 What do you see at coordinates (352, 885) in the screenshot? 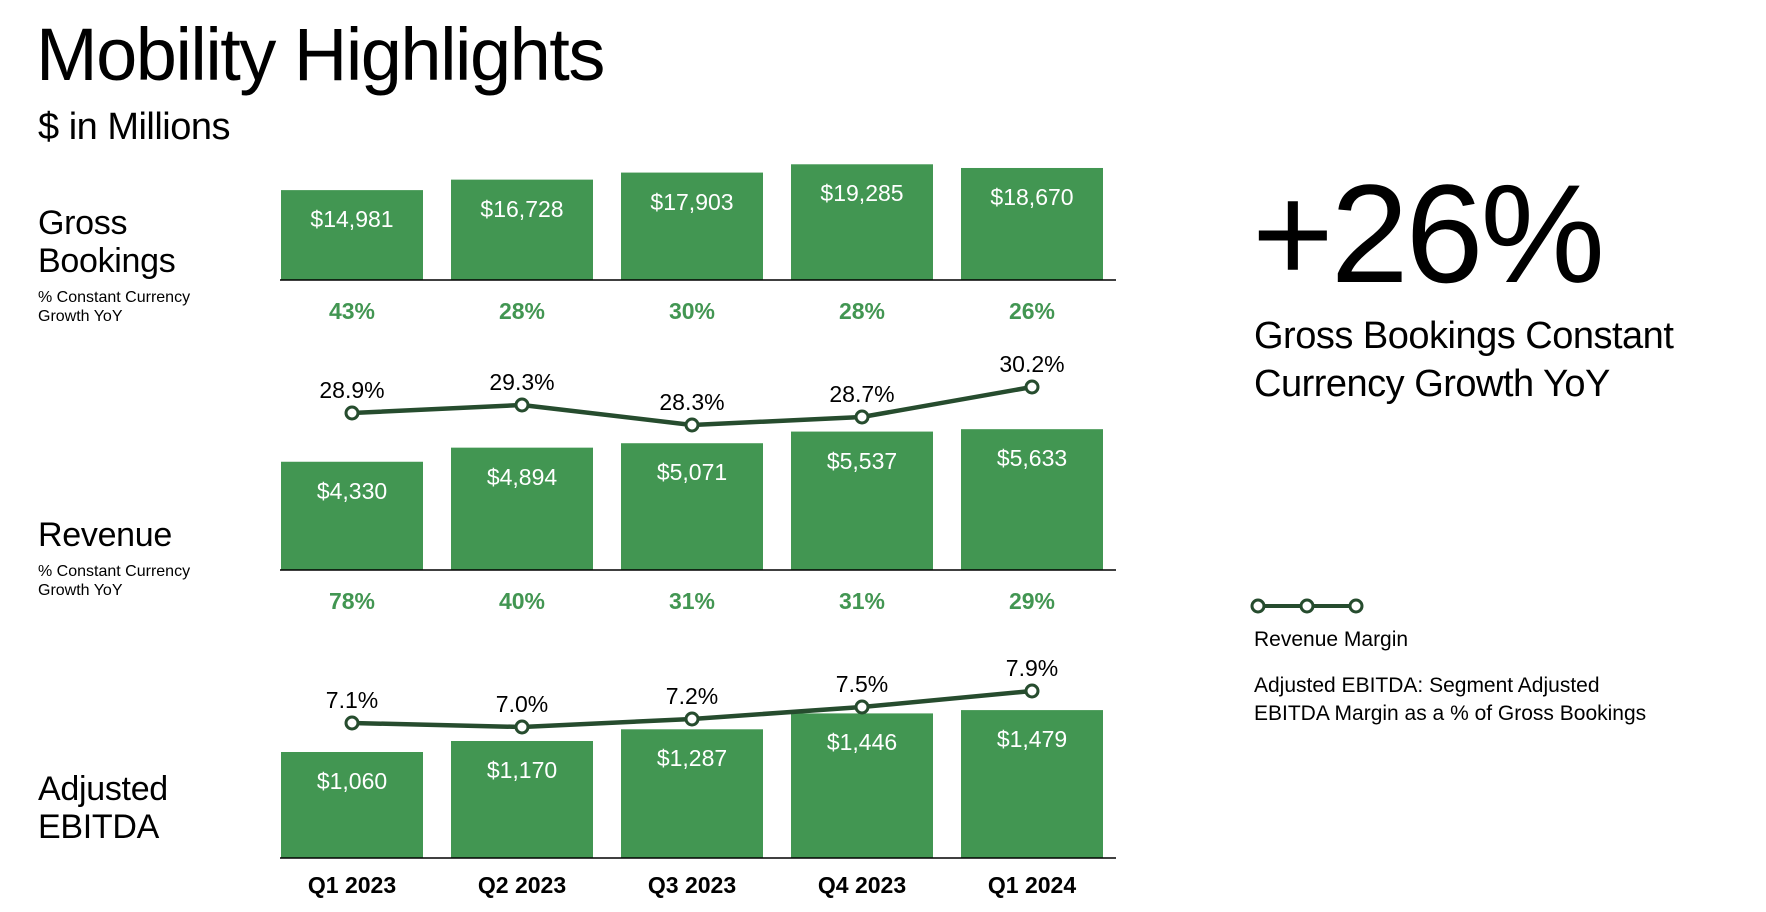
I see `category-label-1: Q1 2023` at bounding box center [352, 885].